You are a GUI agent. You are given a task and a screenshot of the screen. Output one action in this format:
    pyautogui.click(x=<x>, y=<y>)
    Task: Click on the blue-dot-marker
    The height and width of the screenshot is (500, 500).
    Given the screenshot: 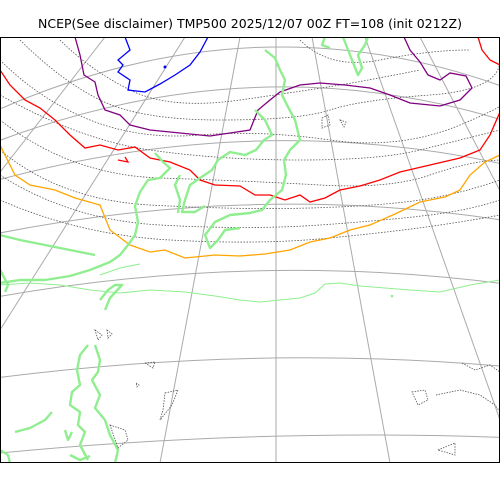 What is the action you would take?
    pyautogui.click(x=165, y=67)
    